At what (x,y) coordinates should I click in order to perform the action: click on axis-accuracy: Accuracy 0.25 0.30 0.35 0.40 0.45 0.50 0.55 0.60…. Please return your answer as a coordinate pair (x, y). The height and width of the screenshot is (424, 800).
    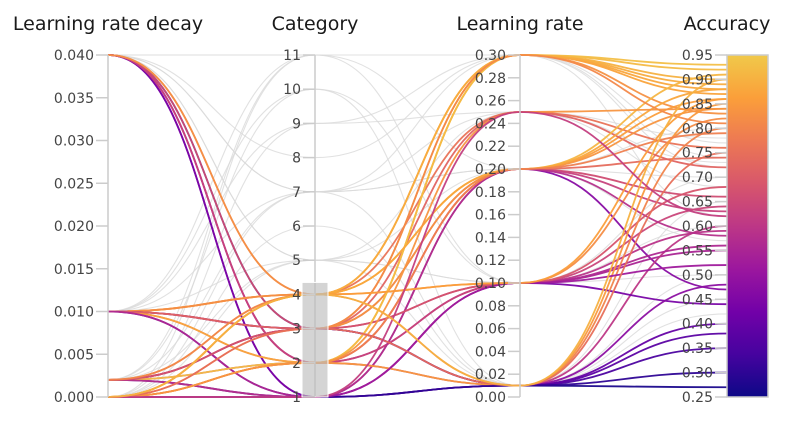
    Looking at the image, I should click on (726, 209).